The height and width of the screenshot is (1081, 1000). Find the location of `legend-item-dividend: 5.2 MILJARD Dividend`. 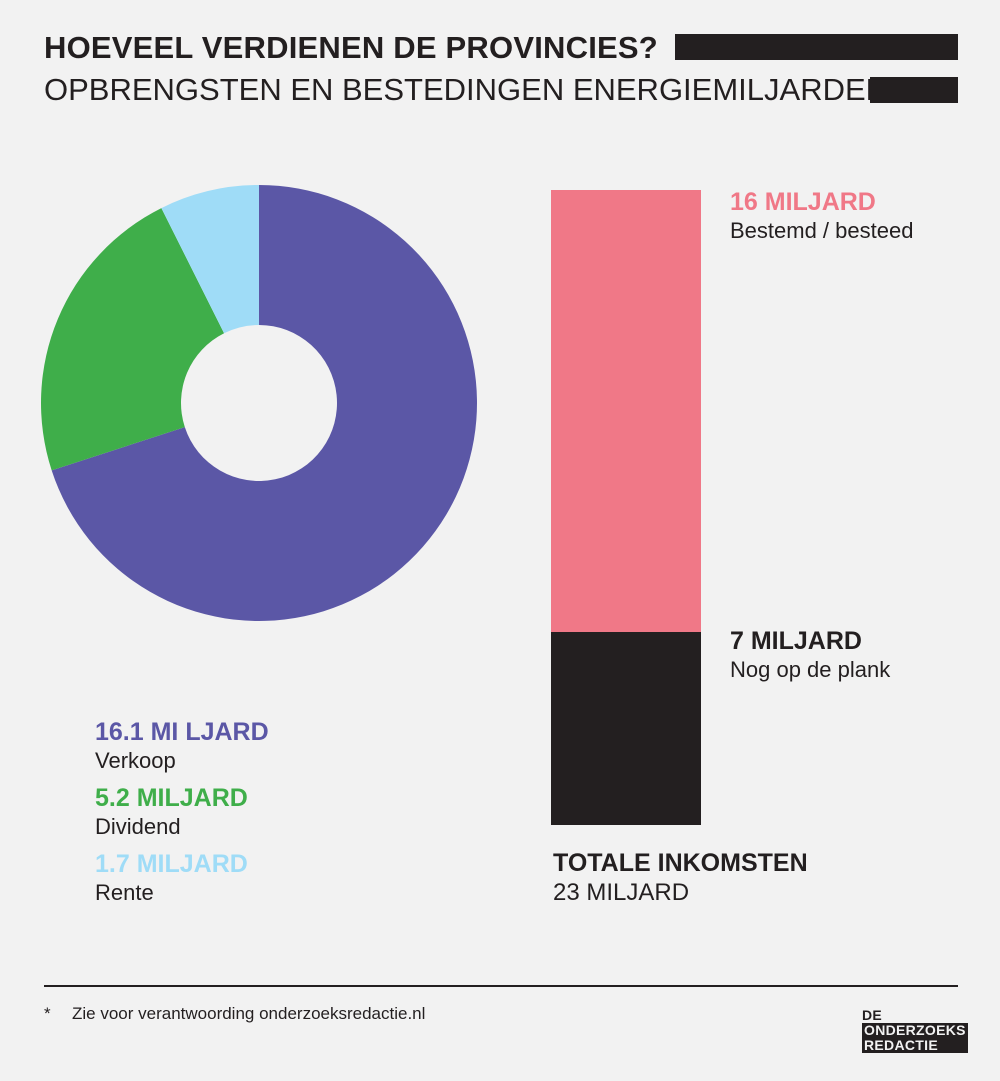

legend-item-dividend: 5.2 MILJARD Dividend is located at coordinates (182, 811).